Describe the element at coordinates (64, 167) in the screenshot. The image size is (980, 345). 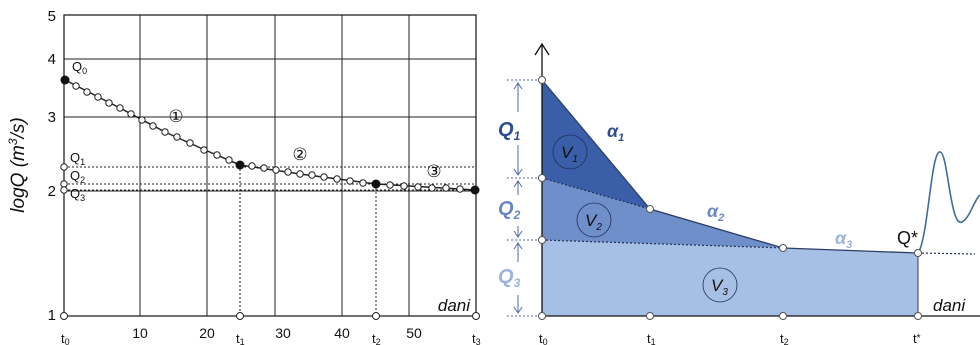
I see `y-marker-q1` at that location.